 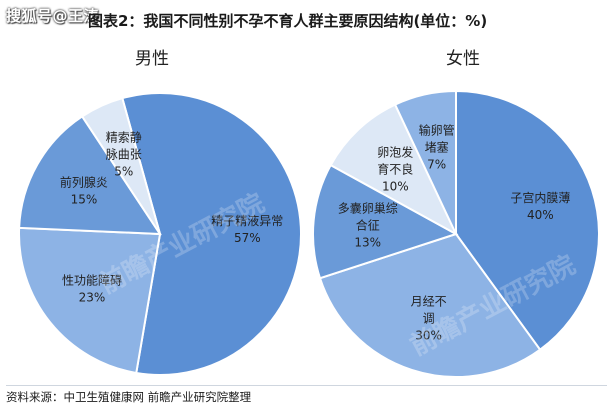 I want to click on slice-name: 前列腺炎, so click(x=84, y=181).